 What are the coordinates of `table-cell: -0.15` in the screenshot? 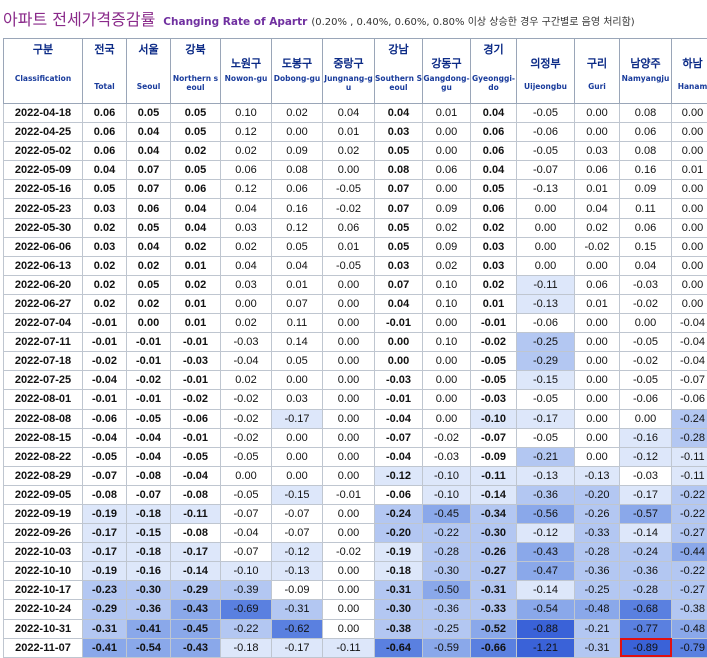 It's located at (546, 380).